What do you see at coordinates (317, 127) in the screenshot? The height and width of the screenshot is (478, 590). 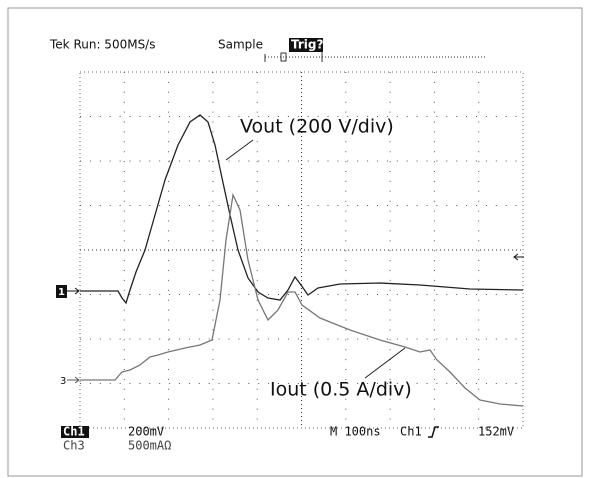 I see `vout-label: Vout (200 V/div)` at bounding box center [317, 127].